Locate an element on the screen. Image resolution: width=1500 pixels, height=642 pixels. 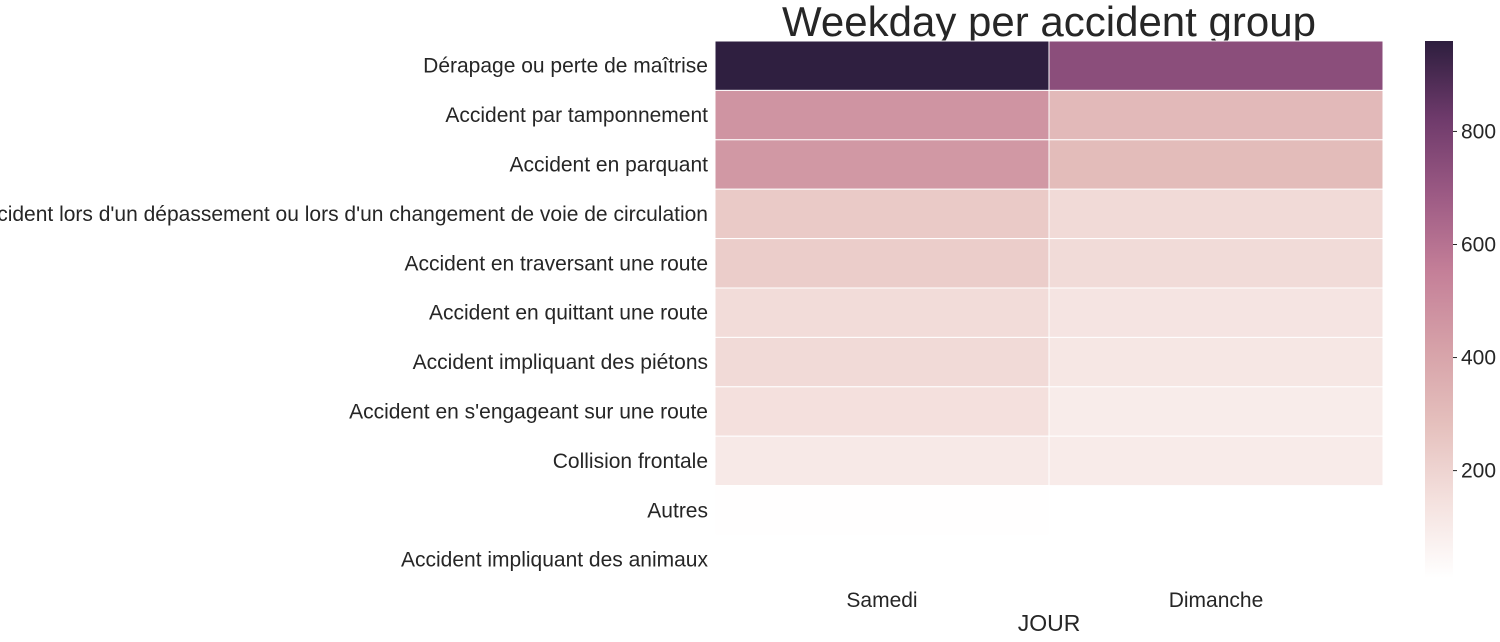
row-label: Accident impliquant des piétons is located at coordinates (560, 362).